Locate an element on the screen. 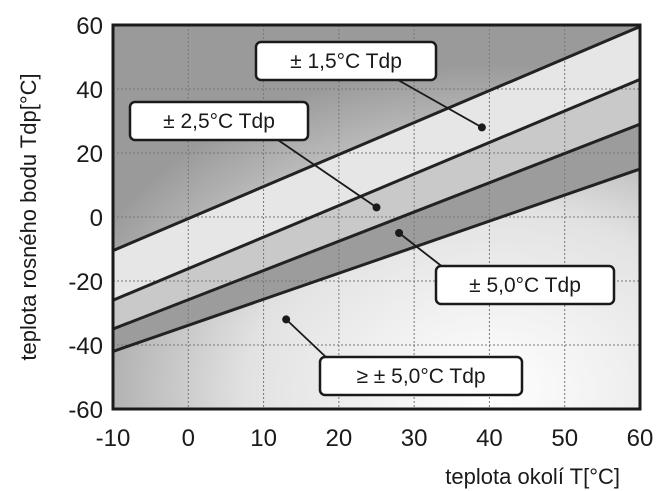  x-tick-label: 60 is located at coordinates (640, 438).